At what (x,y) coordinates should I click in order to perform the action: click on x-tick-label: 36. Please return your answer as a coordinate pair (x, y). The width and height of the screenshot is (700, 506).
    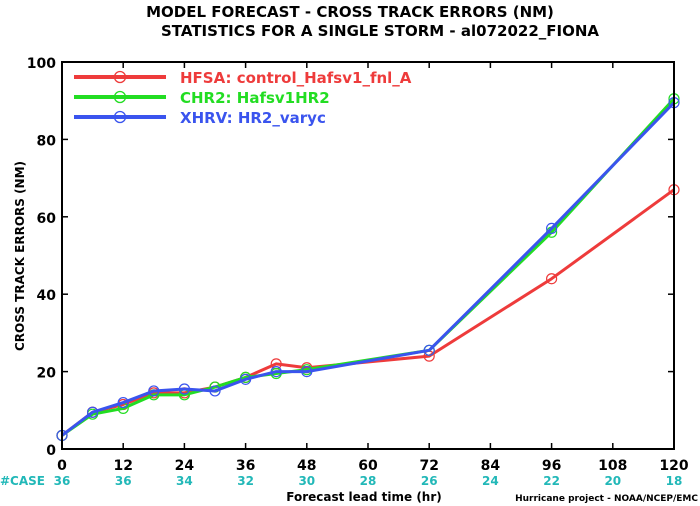
    Looking at the image, I should click on (245, 466).